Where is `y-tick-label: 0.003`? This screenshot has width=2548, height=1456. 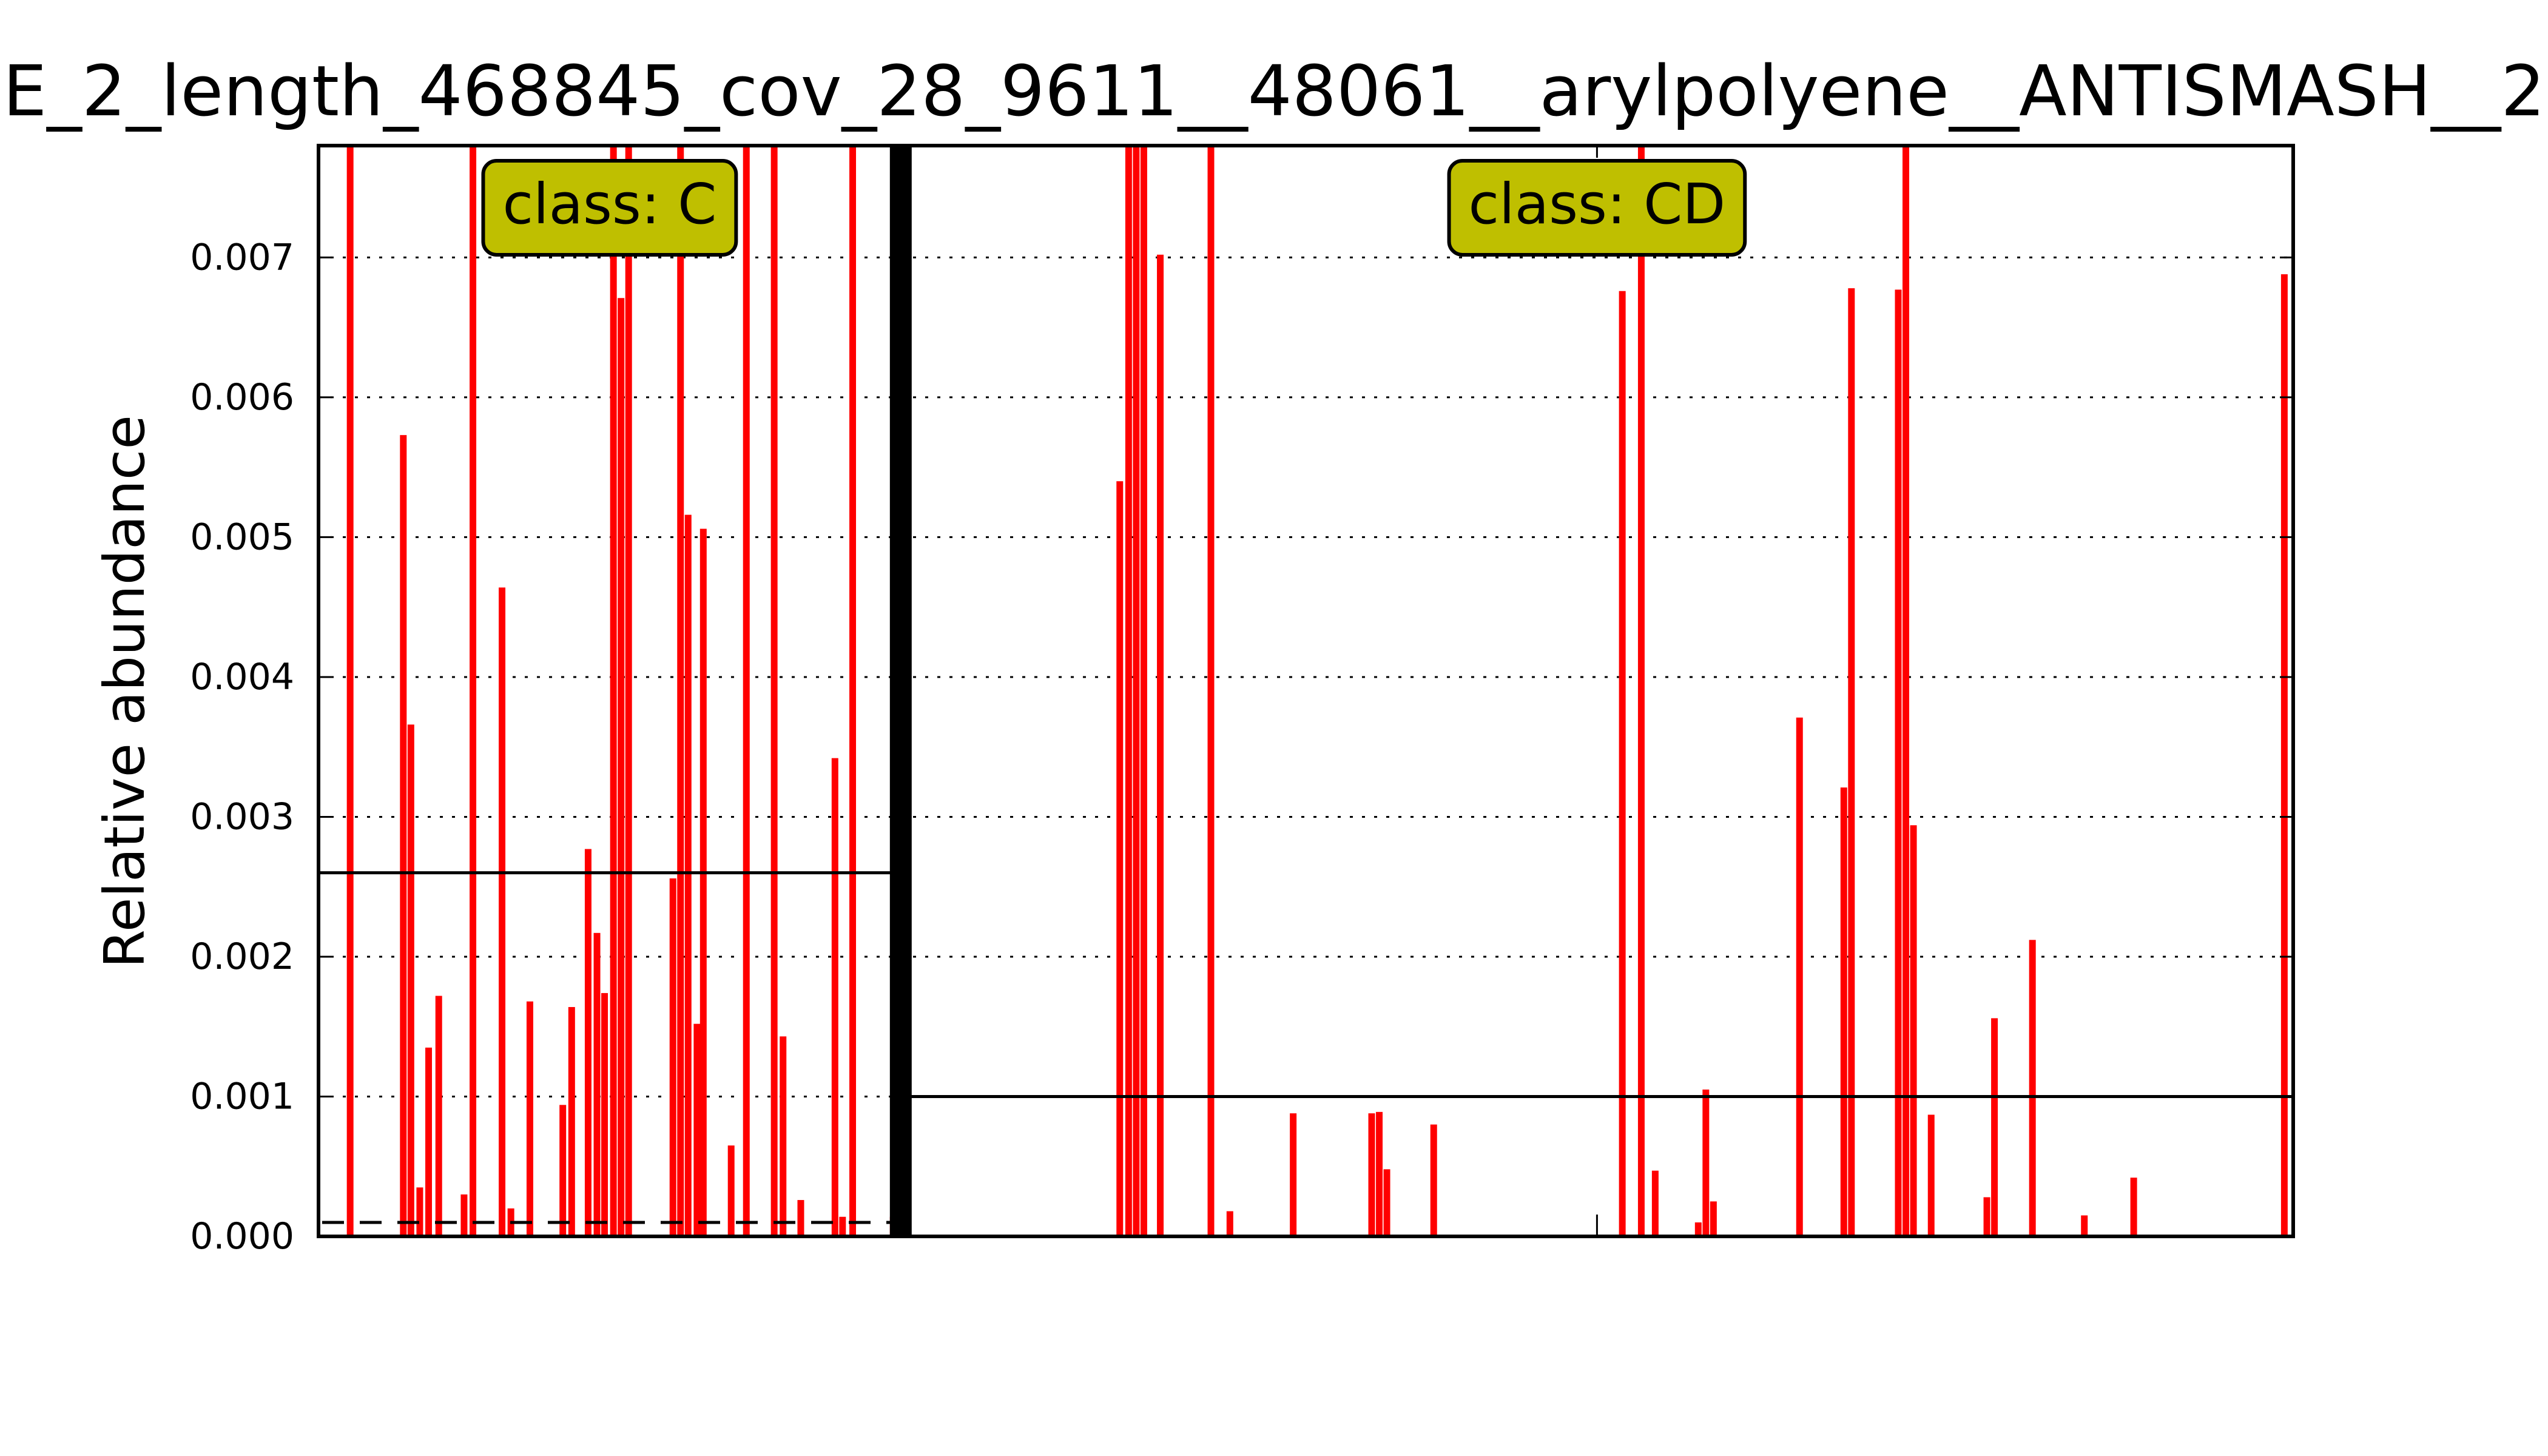
y-tick-label: 0.003 is located at coordinates (242, 816).